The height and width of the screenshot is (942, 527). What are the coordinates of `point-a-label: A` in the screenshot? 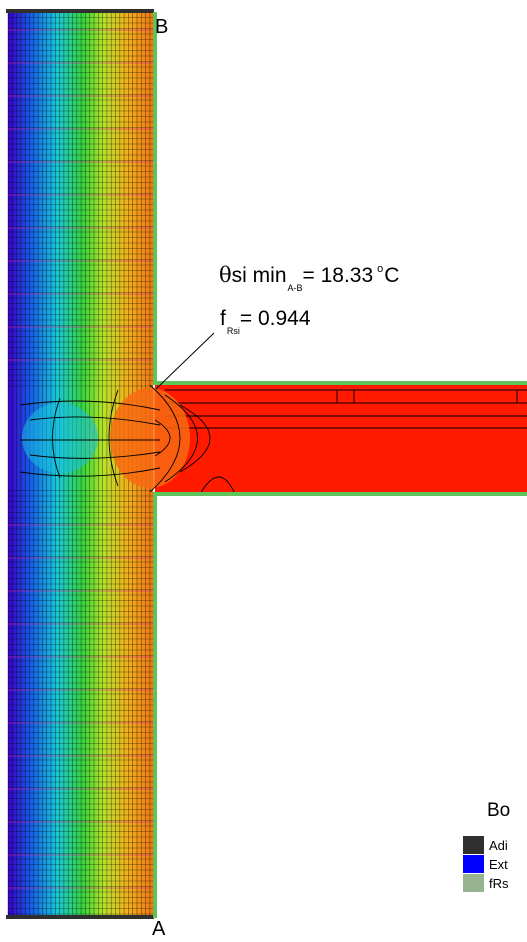 It's located at (159, 929).